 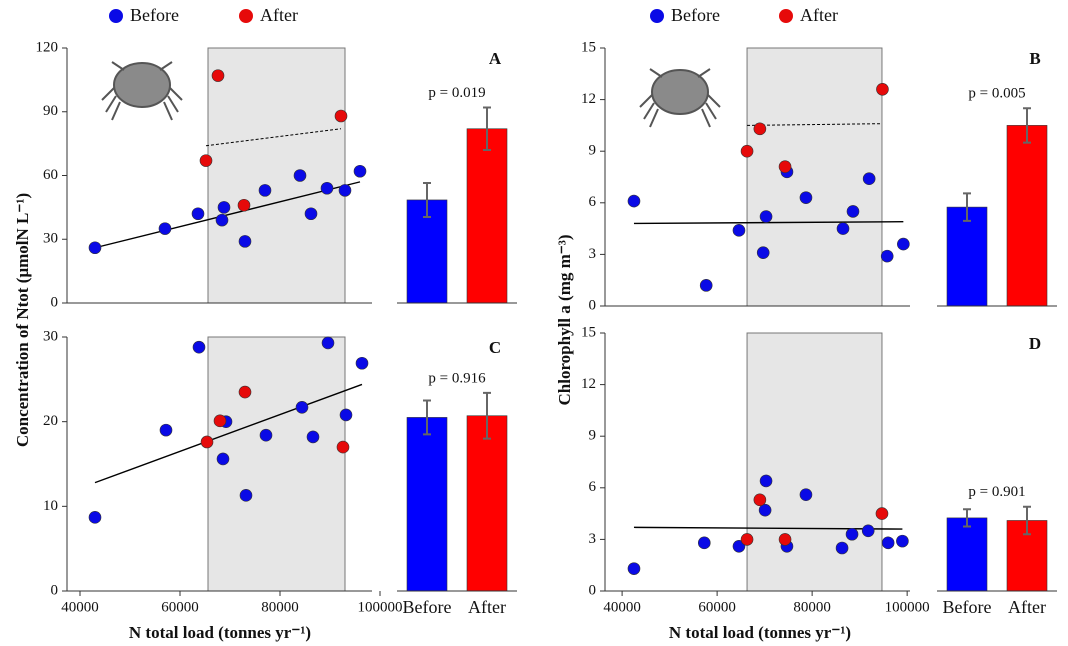 I want to click on y-axis-label: Chlorophyll a (mg m⁻³), so click(x=564, y=319).